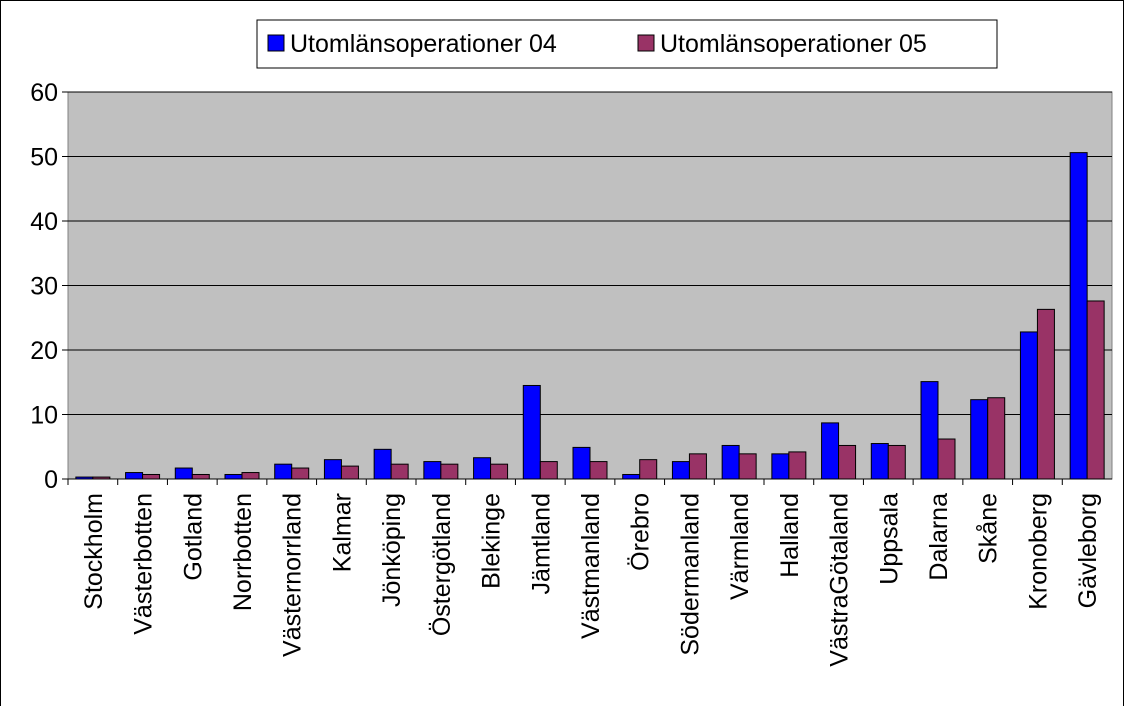 This screenshot has height=706, width=1125. What do you see at coordinates (1088, 550) in the screenshot?
I see `x-tick-label: Gävleborg` at bounding box center [1088, 550].